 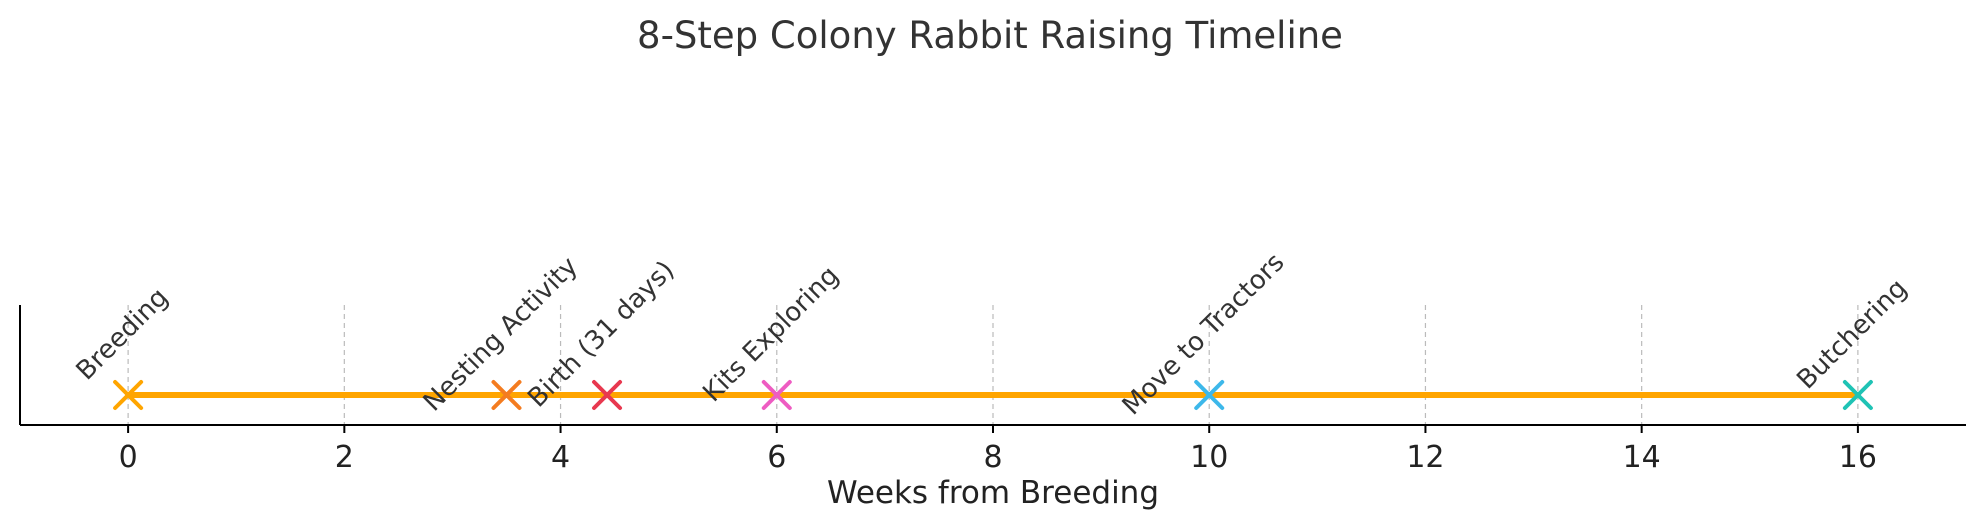 What do you see at coordinates (993, 395) in the screenshot?
I see `event-markers` at bounding box center [993, 395].